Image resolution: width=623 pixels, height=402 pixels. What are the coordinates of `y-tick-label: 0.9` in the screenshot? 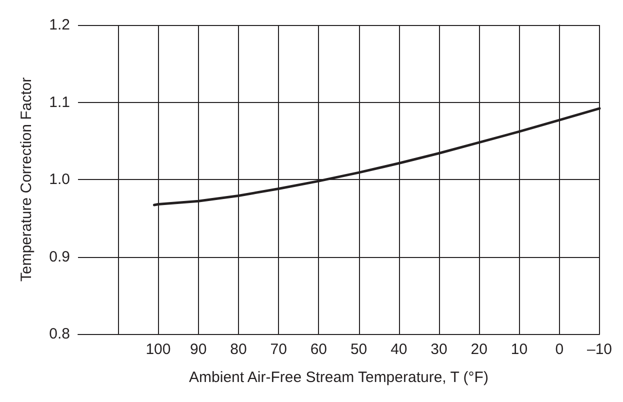 It's located at (59, 257).